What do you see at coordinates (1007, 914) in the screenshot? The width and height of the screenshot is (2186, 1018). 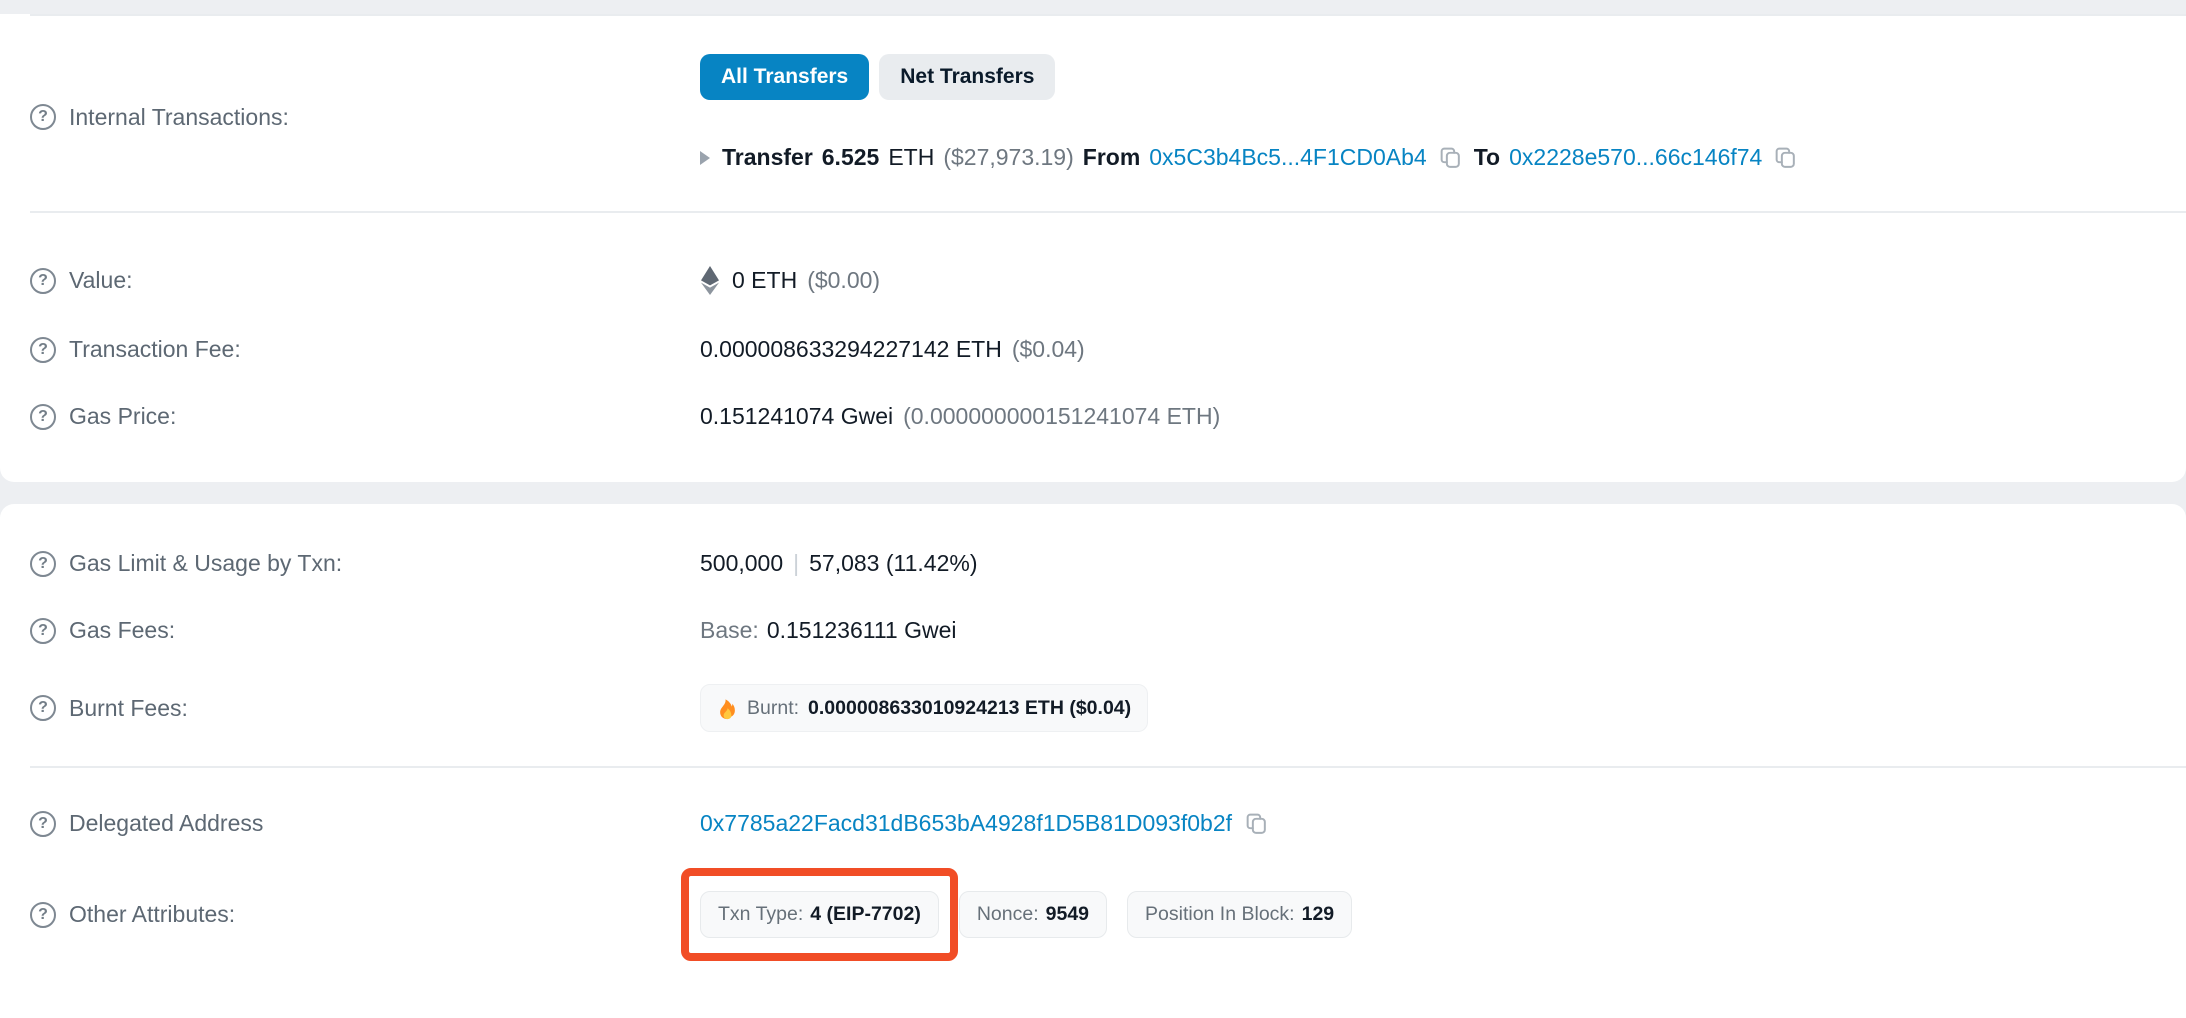 I see `nonce-label: Nonce:` at bounding box center [1007, 914].